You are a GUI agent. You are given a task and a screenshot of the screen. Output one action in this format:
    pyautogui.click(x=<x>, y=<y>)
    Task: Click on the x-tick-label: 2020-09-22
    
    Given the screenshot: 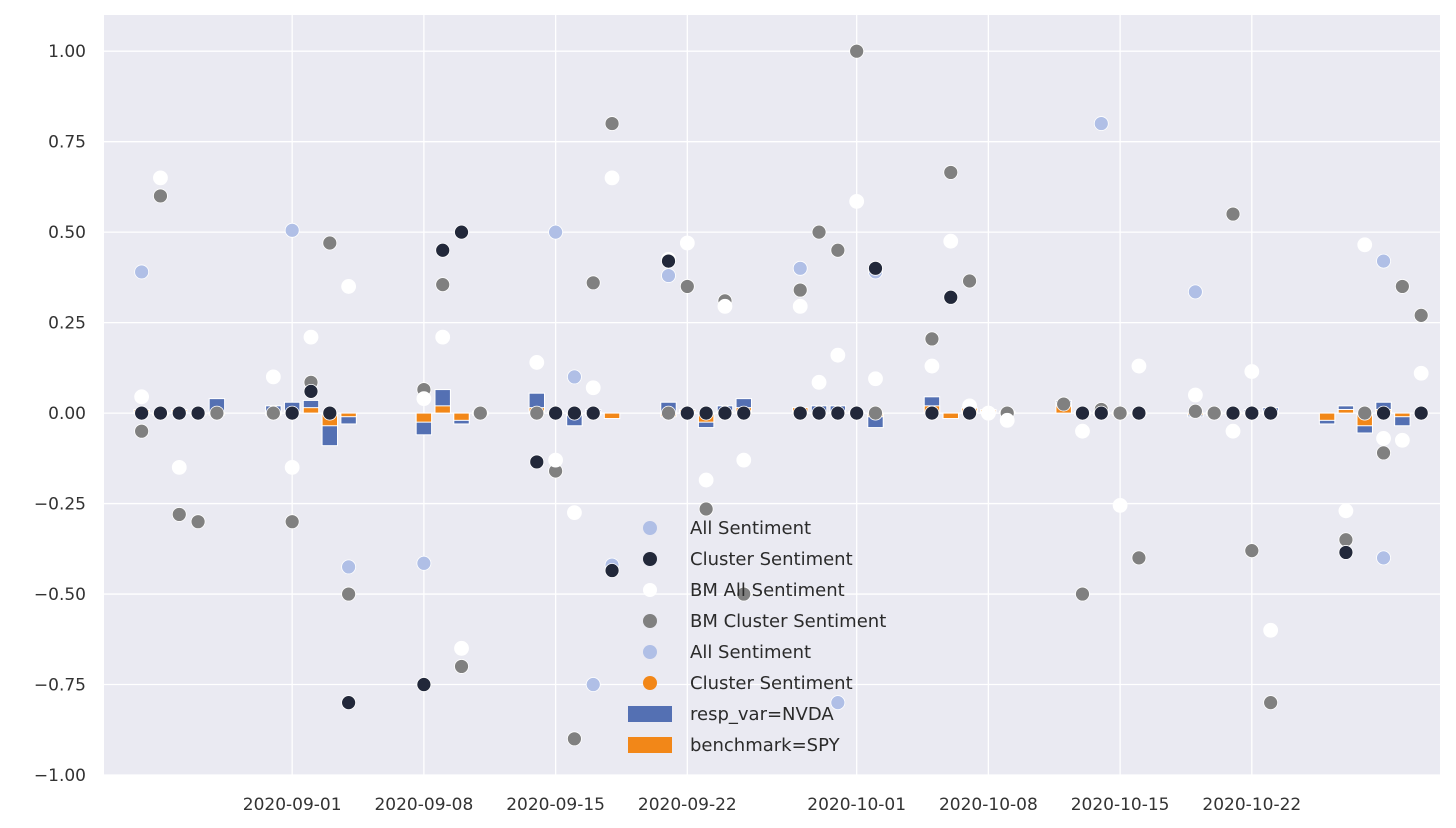 What is the action you would take?
    pyautogui.click(x=687, y=805)
    